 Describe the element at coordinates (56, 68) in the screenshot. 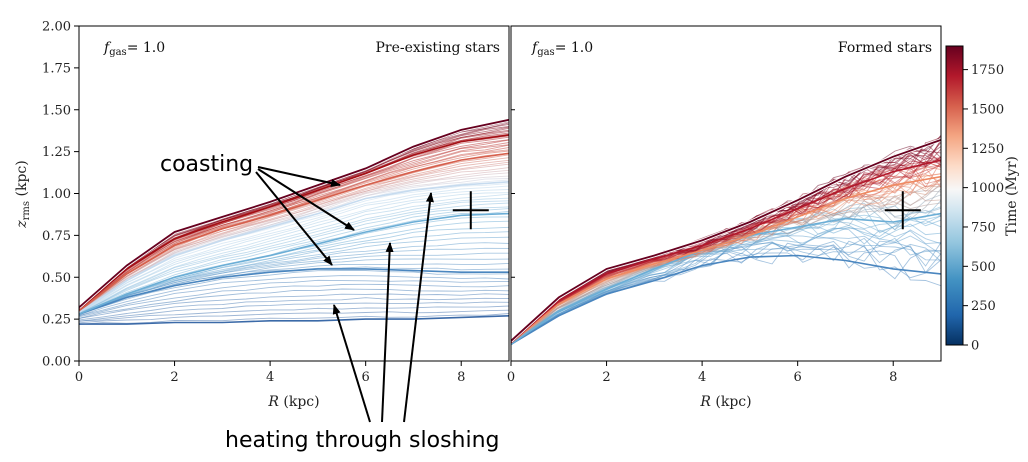

I see `y-tick-label: 1.75` at that location.